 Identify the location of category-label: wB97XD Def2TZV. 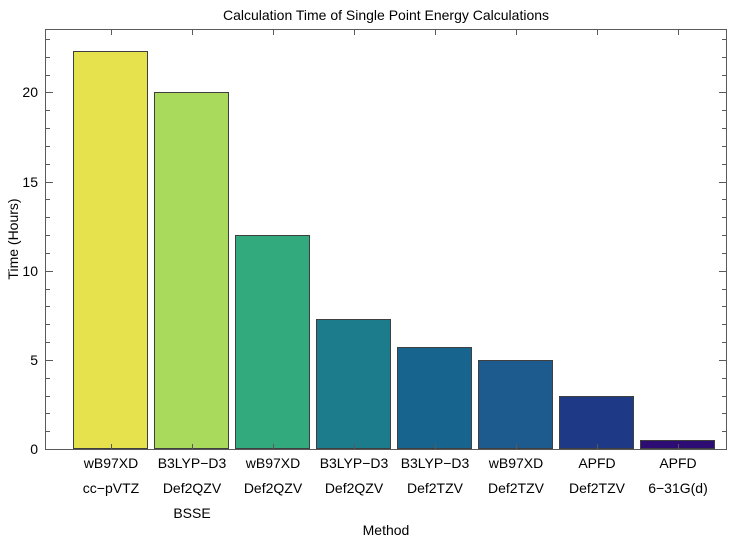
(515, 475).